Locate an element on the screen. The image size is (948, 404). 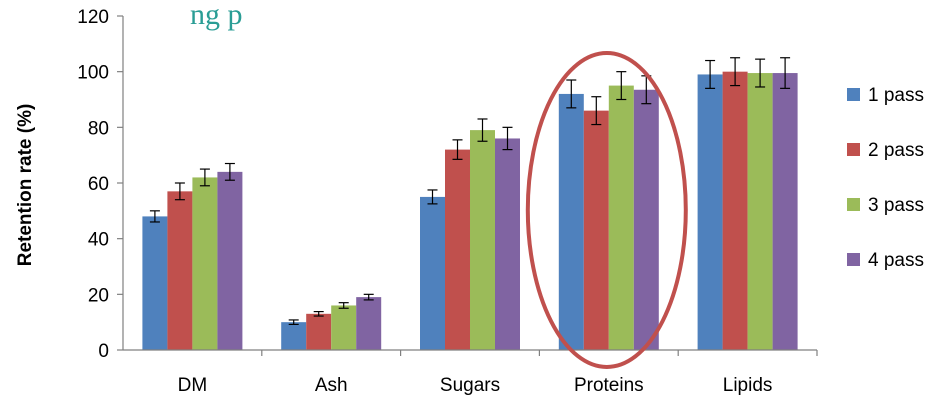
x-tick-label: Lipids is located at coordinates (748, 385).